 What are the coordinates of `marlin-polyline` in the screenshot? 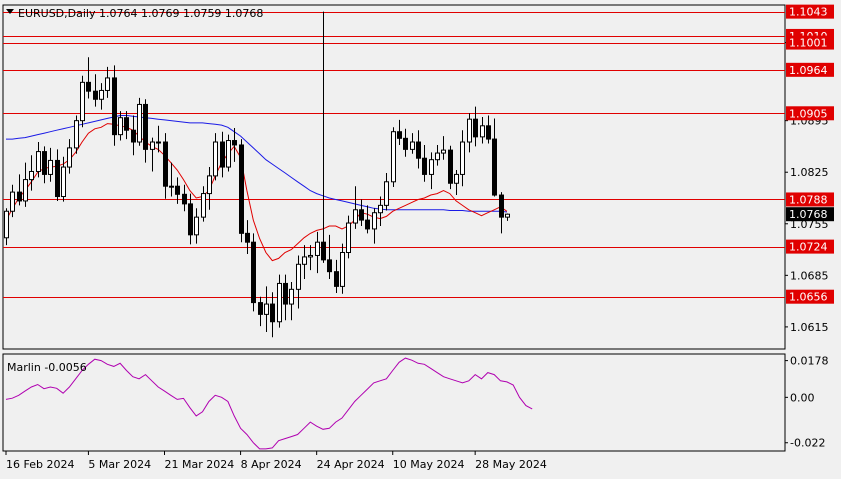 It's located at (269, 403).